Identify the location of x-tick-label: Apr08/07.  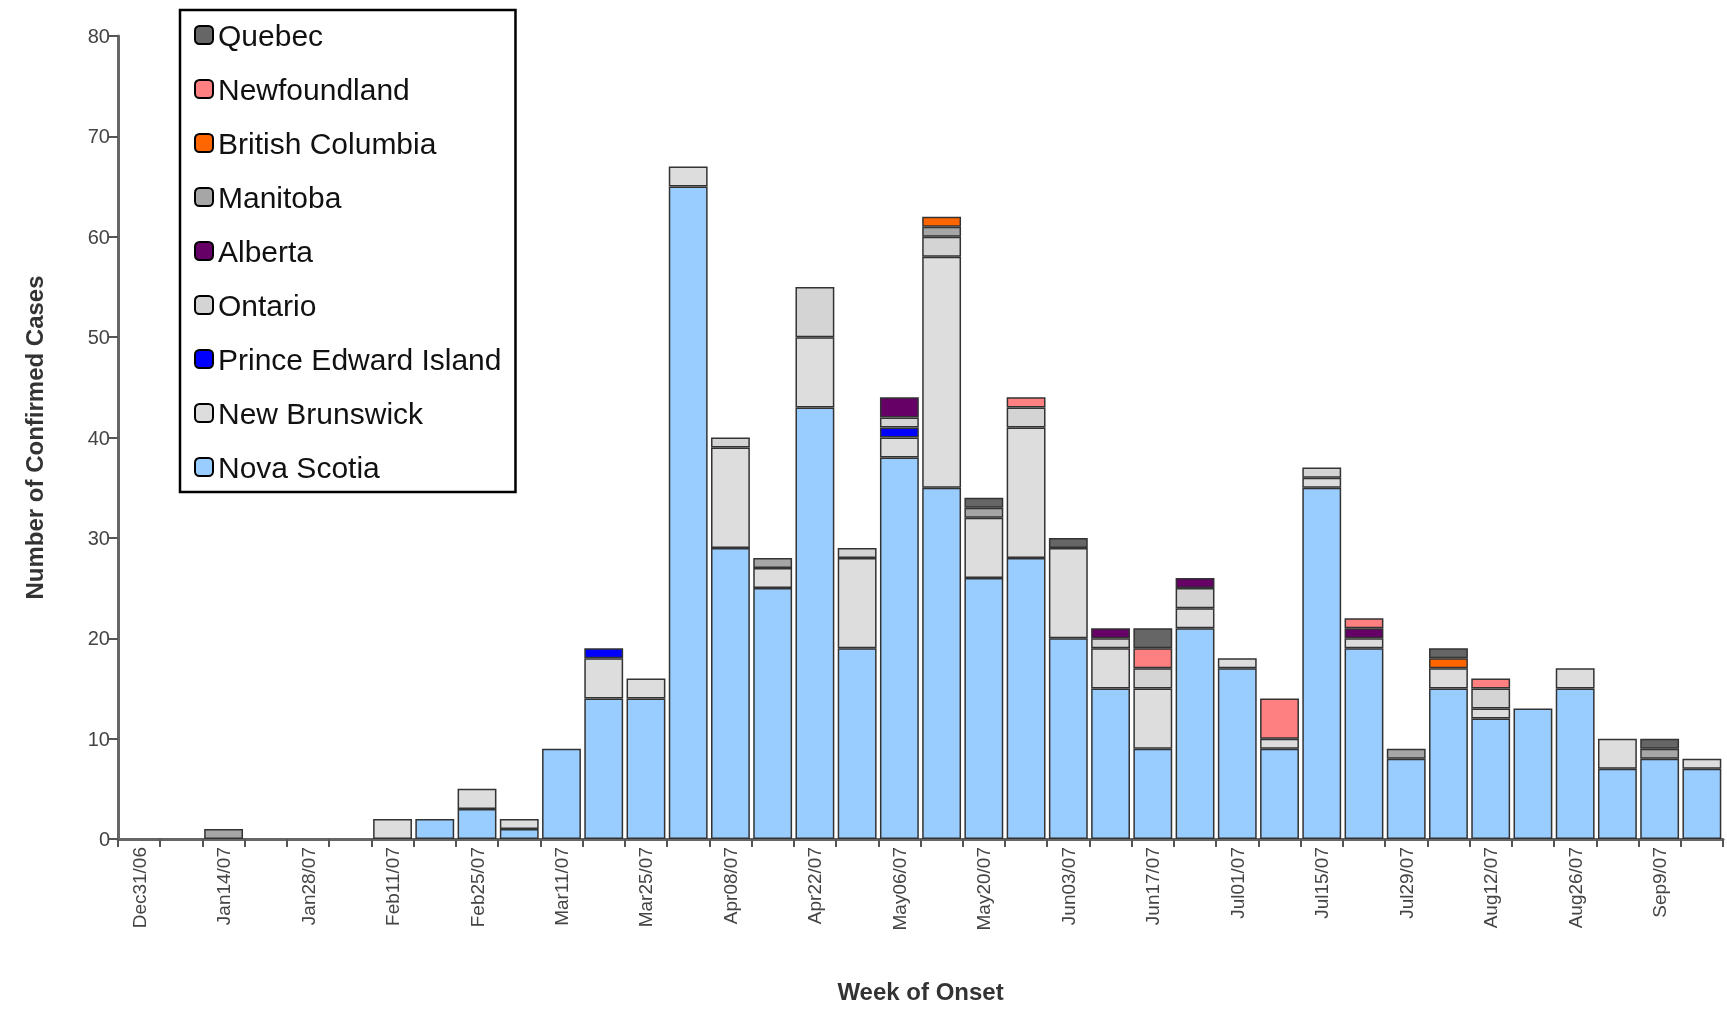
(730, 886).